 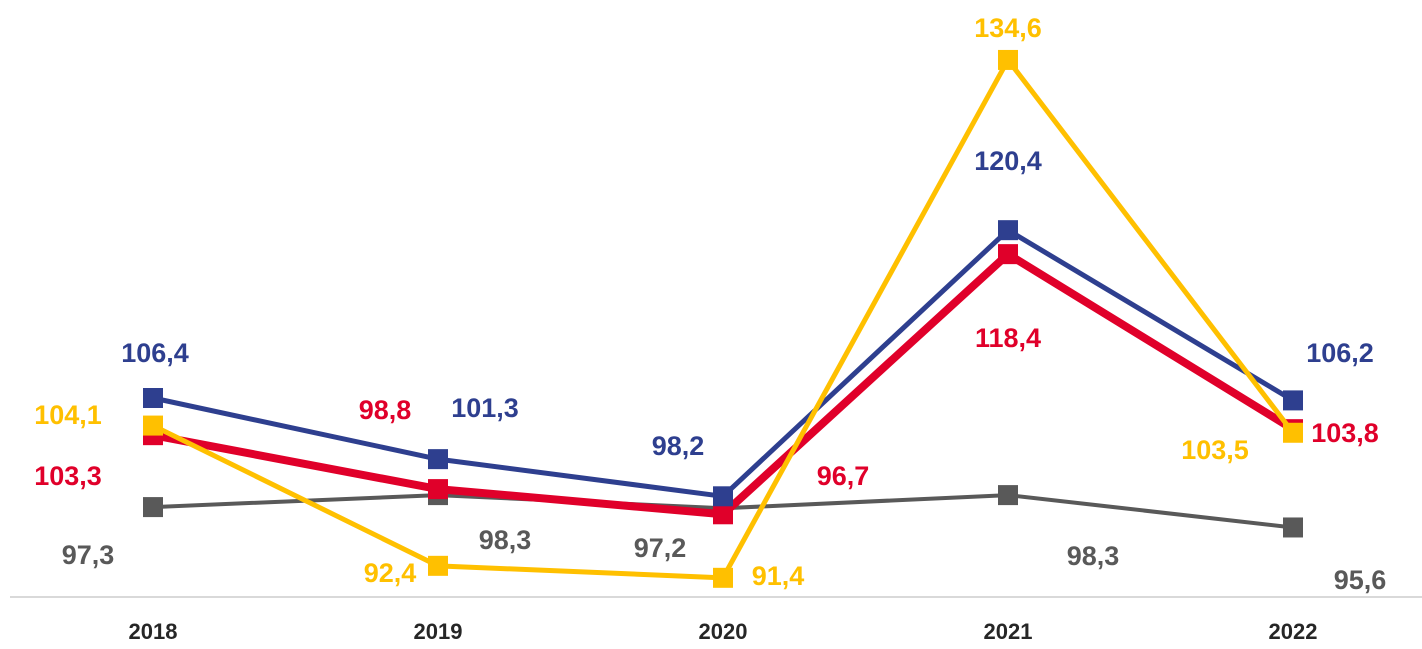 I want to click on data-label: 106,2, so click(x=1340, y=353).